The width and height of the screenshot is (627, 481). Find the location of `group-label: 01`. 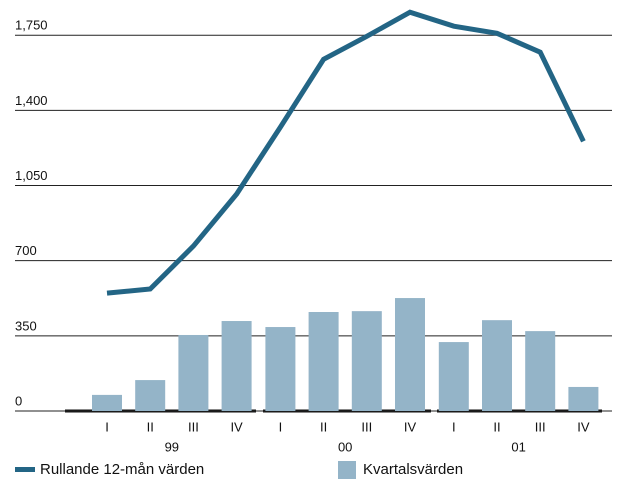

group-label: 01 is located at coordinates (518, 446).